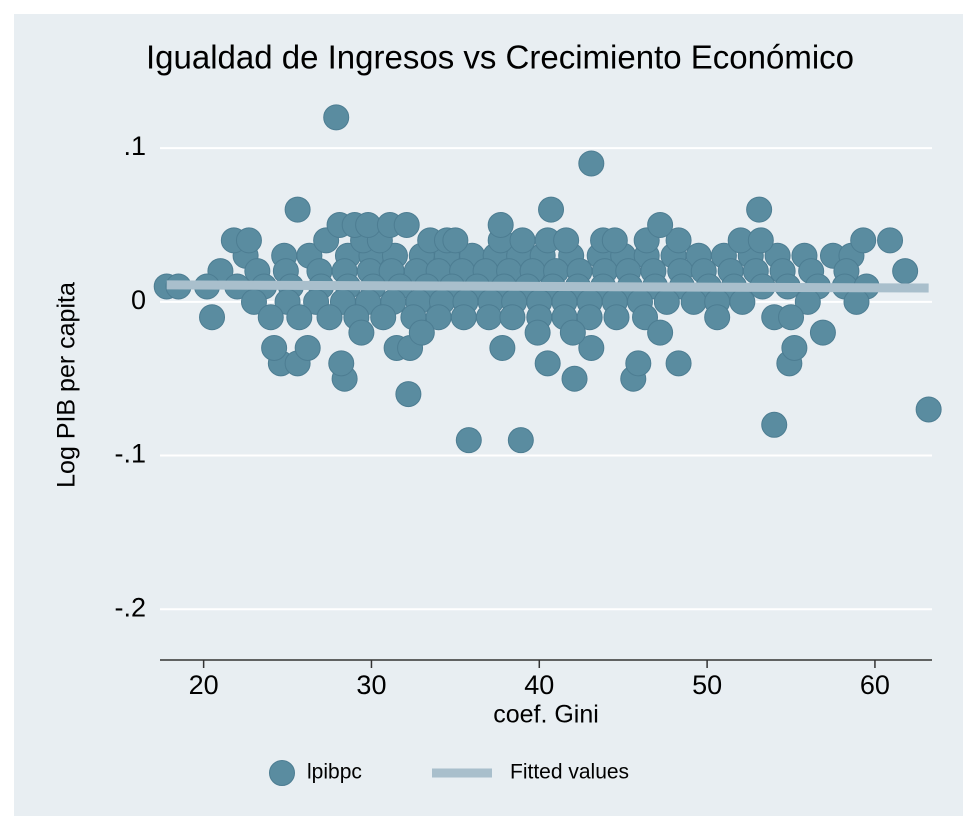 Image resolution: width=977 pixels, height=830 pixels. Describe the element at coordinates (539, 685) in the screenshot. I see `x-tick-label: 40` at that location.